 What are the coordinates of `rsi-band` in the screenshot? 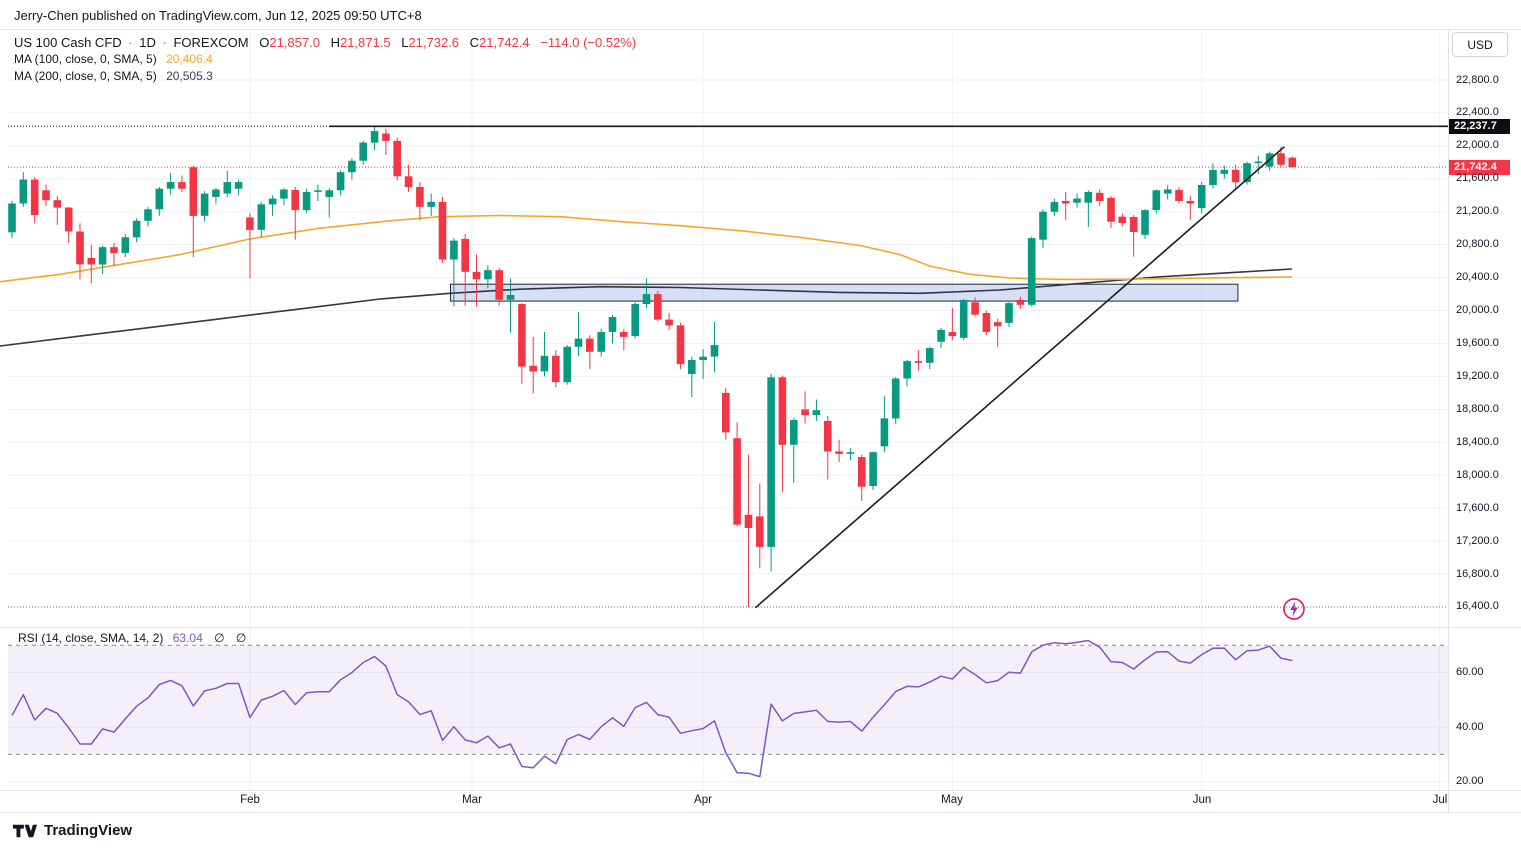 It's located at (728, 700).